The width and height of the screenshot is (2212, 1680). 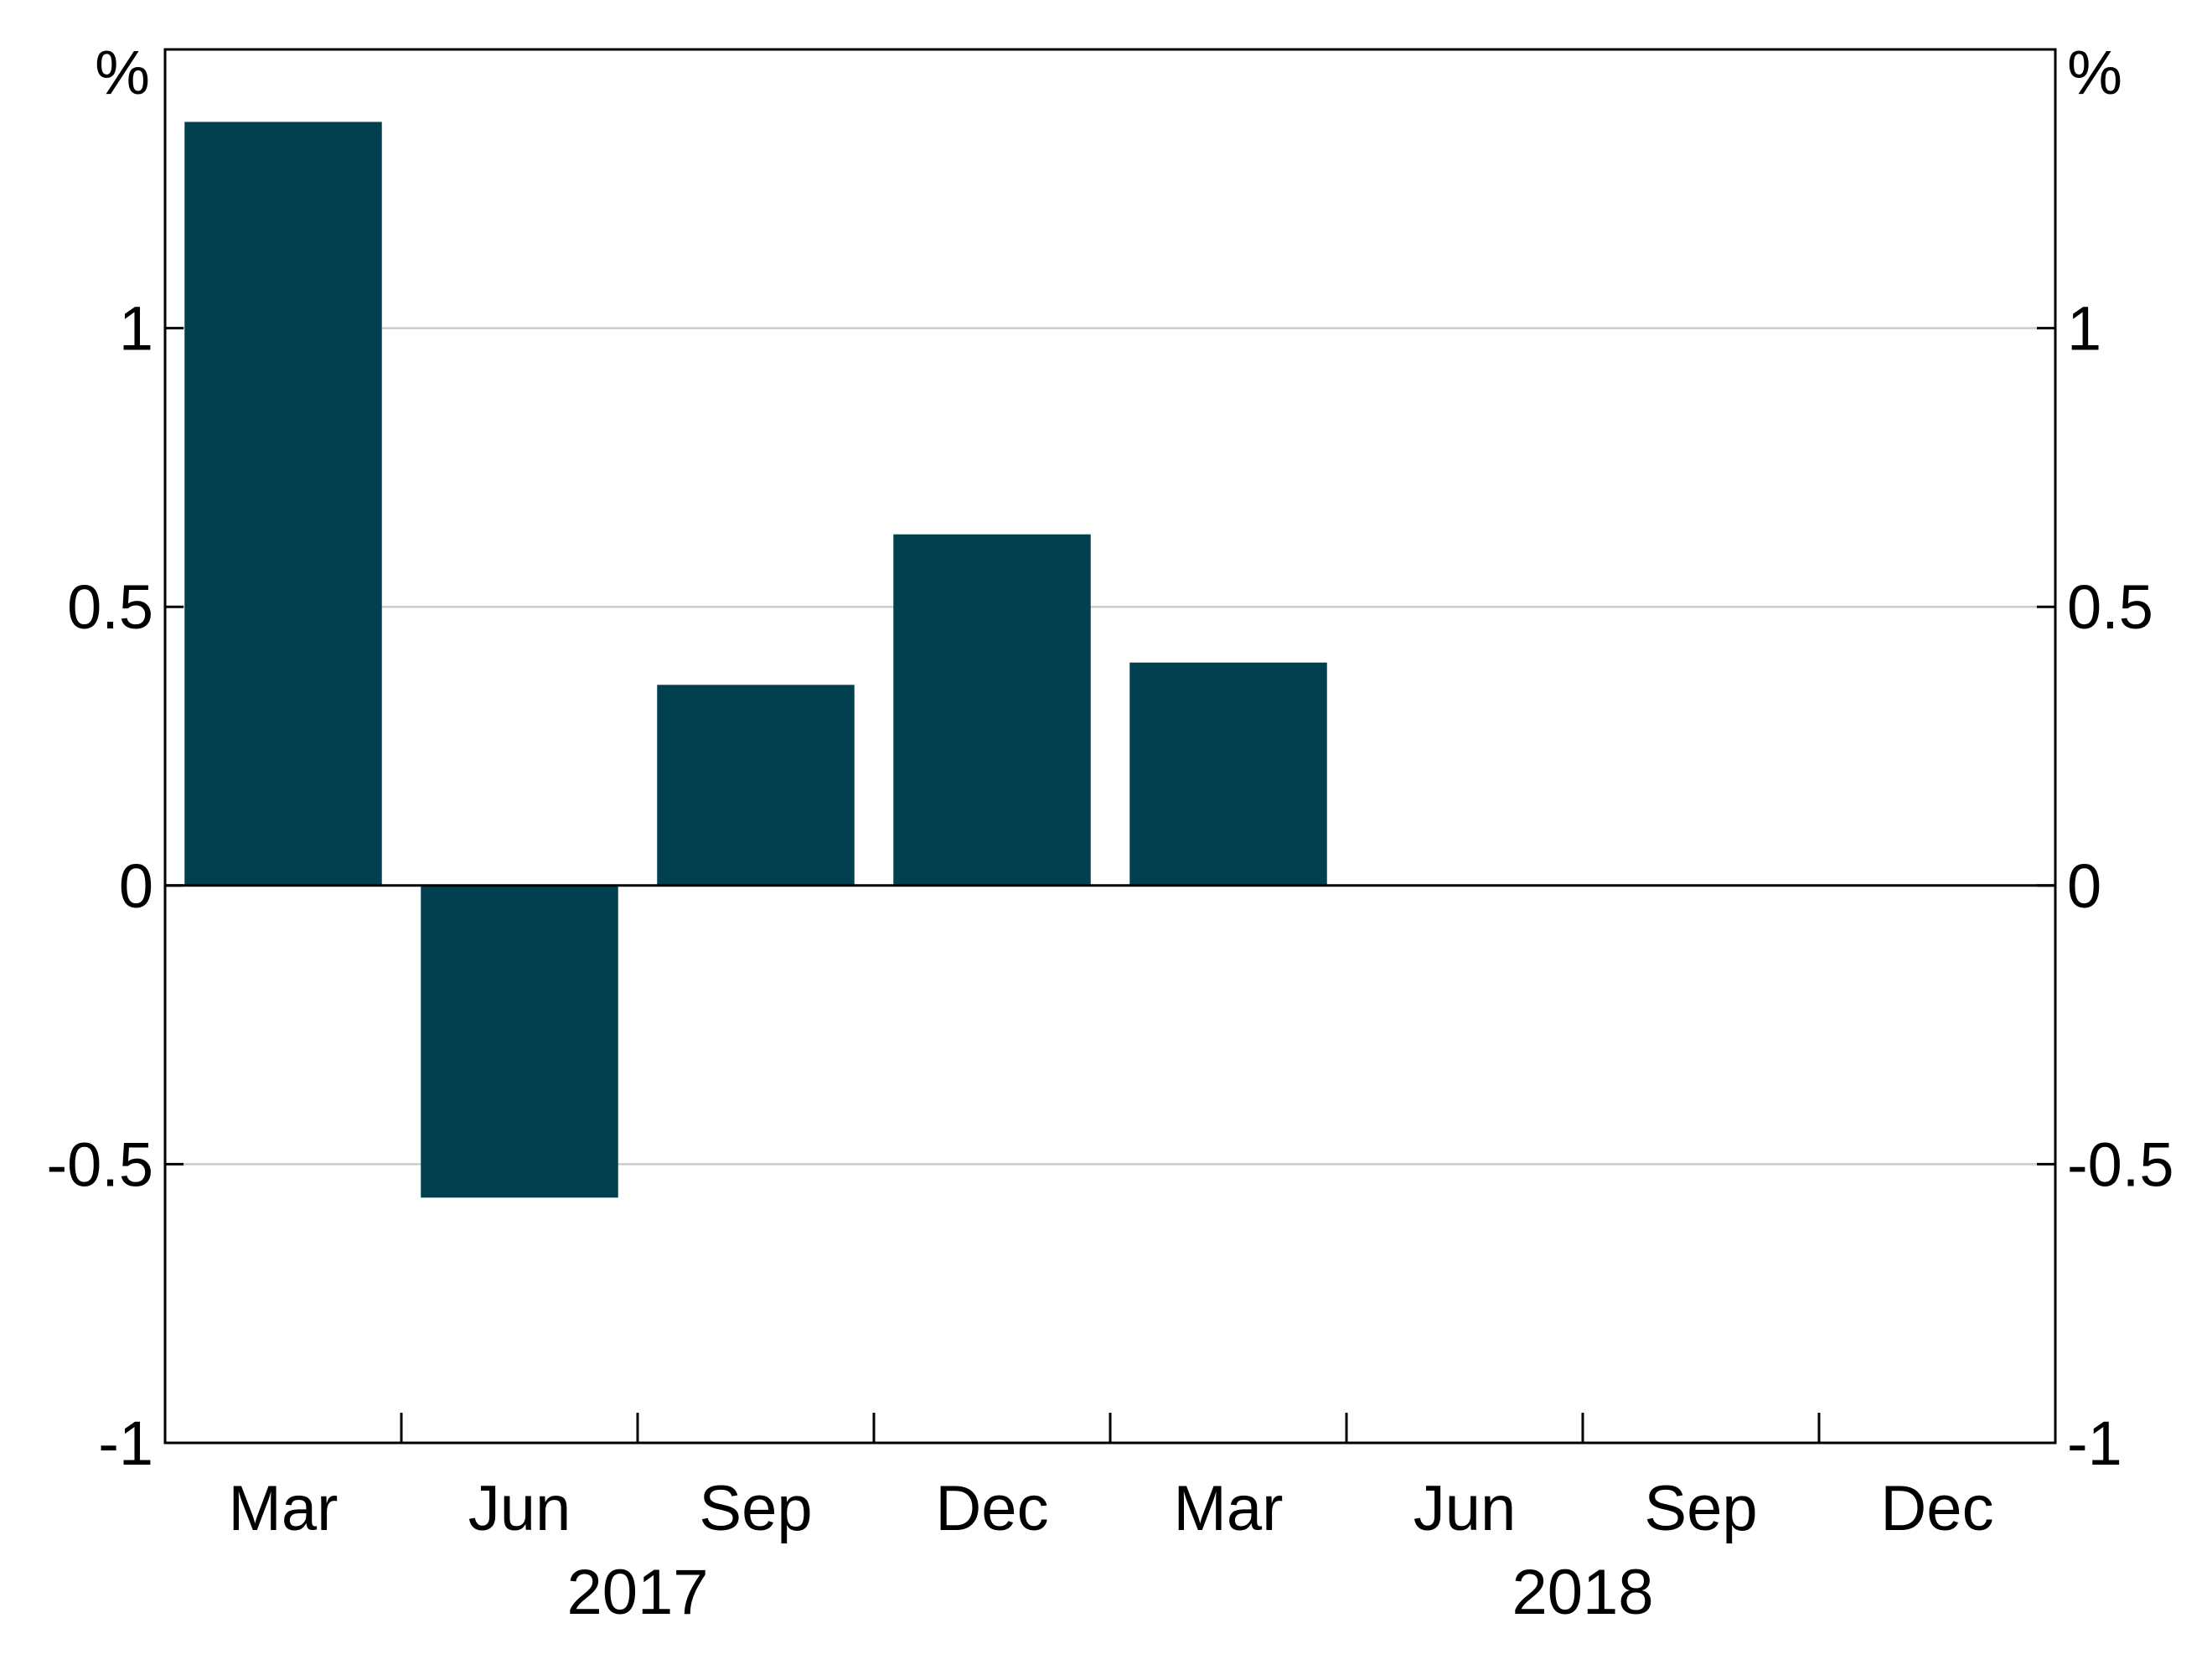 What do you see at coordinates (2110, 607) in the screenshot?
I see `y-tick-label-right: 0.5` at bounding box center [2110, 607].